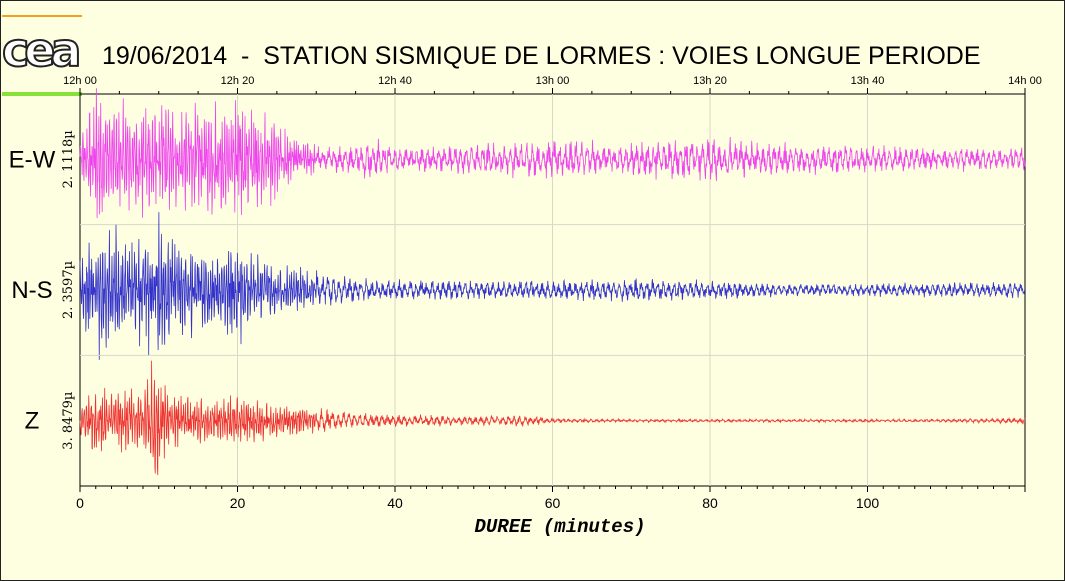  What do you see at coordinates (42, 50) in the screenshot?
I see `logo-text: cea` at bounding box center [42, 50].